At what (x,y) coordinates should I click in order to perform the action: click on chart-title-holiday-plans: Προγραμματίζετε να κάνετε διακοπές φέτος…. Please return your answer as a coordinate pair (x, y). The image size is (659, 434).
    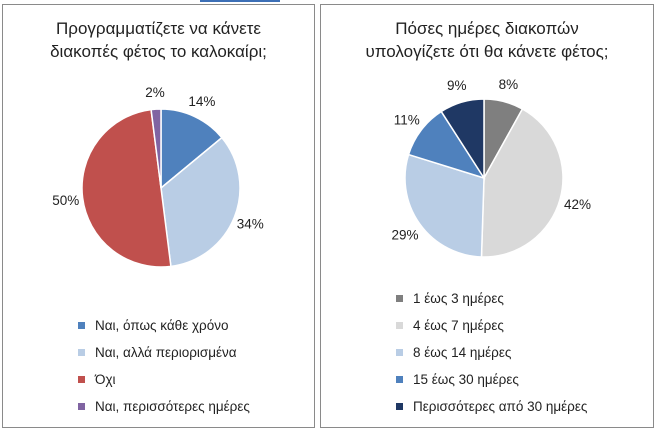
    Looking at the image, I should click on (158, 40).